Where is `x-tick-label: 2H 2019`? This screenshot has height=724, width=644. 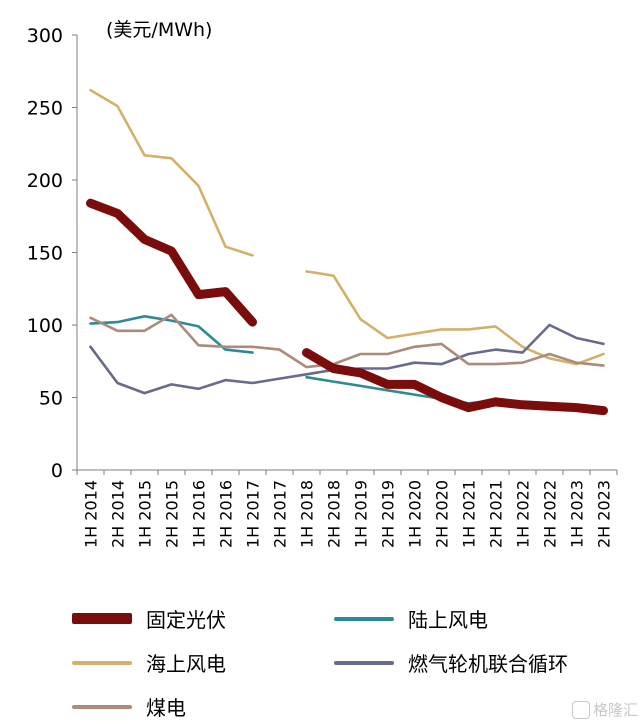 x-tick-label: 2H 2019 is located at coordinates (388, 514).